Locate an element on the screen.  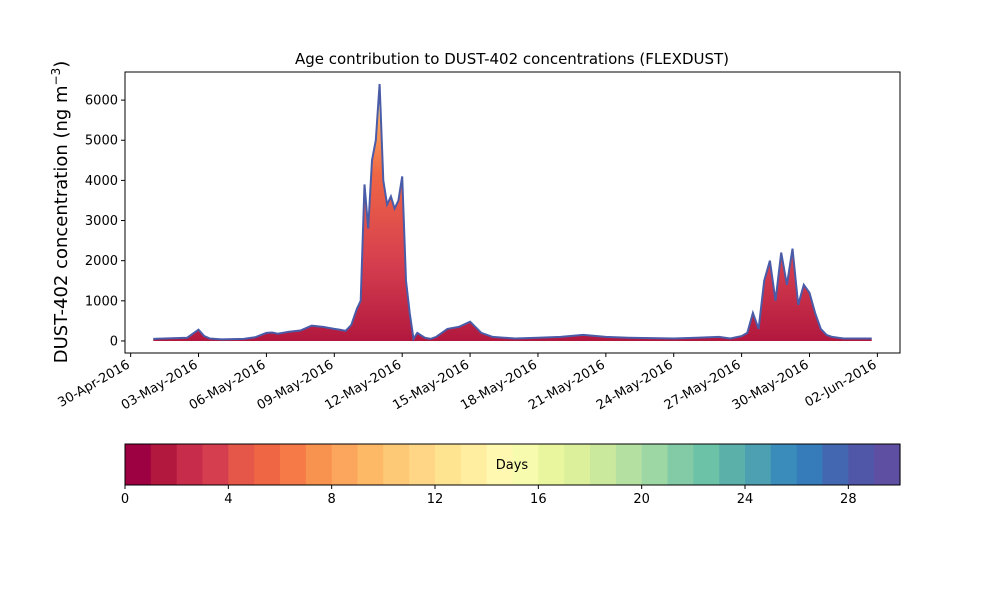
colorbar-tick-label: 16 is located at coordinates (538, 499).